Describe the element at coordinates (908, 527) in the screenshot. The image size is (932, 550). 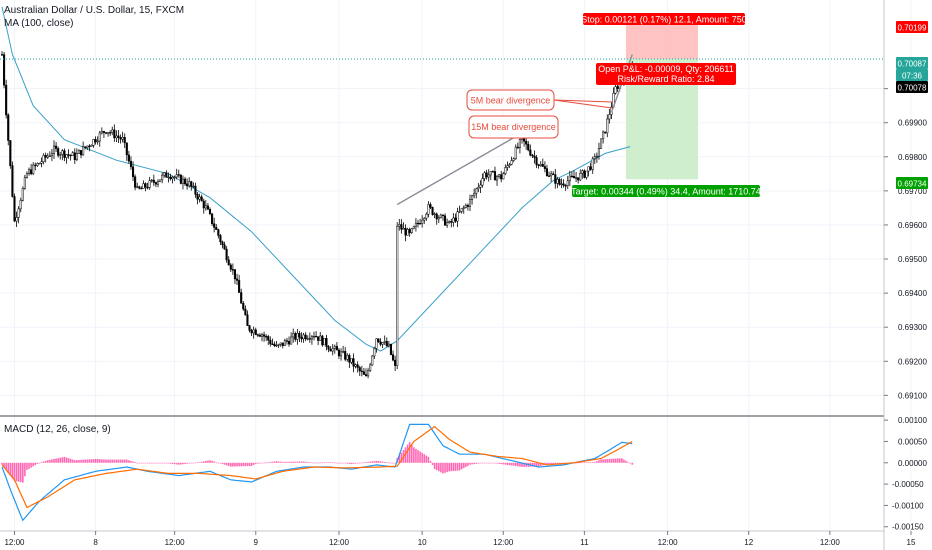
I see `macd-tick-label: -0.00150` at that location.